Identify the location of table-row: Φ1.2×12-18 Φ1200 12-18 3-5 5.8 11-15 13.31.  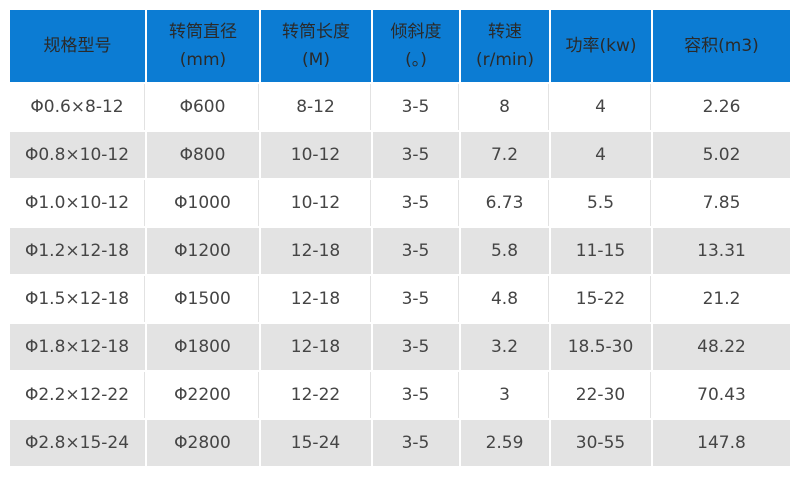
(400, 251).